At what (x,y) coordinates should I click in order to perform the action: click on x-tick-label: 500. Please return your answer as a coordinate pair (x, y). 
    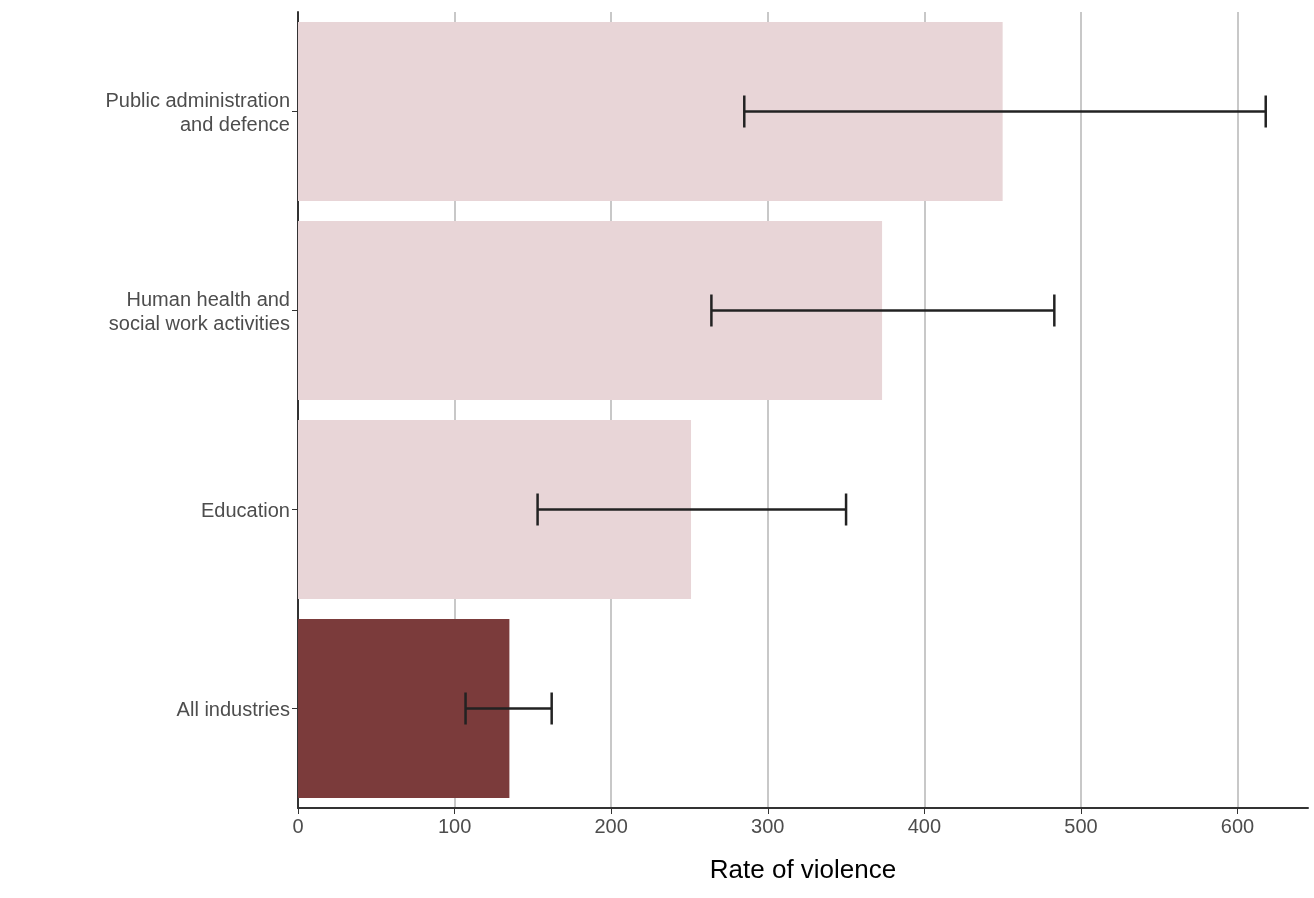
    Looking at the image, I should click on (1081, 826).